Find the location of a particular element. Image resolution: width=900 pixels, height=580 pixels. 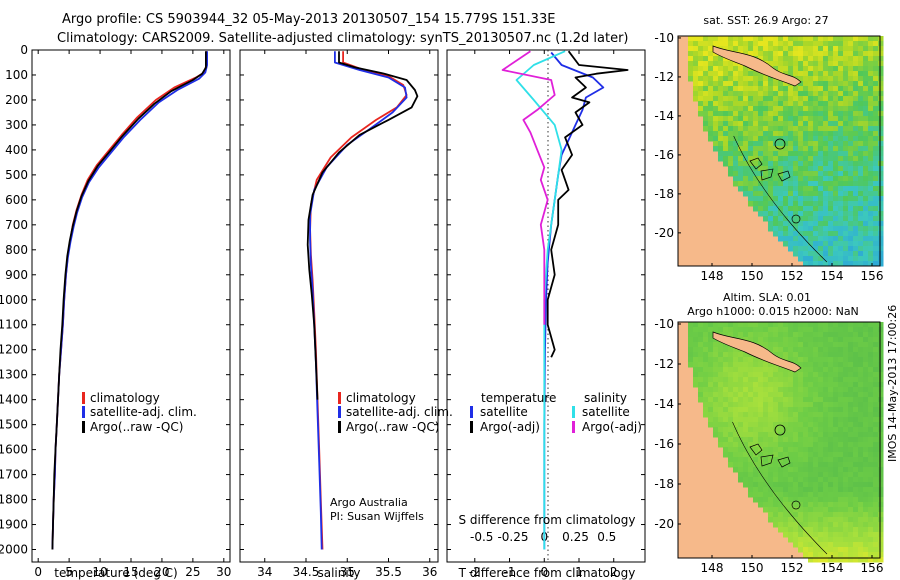

map-y-tick-label: -18 is located at coordinates (664, 194).